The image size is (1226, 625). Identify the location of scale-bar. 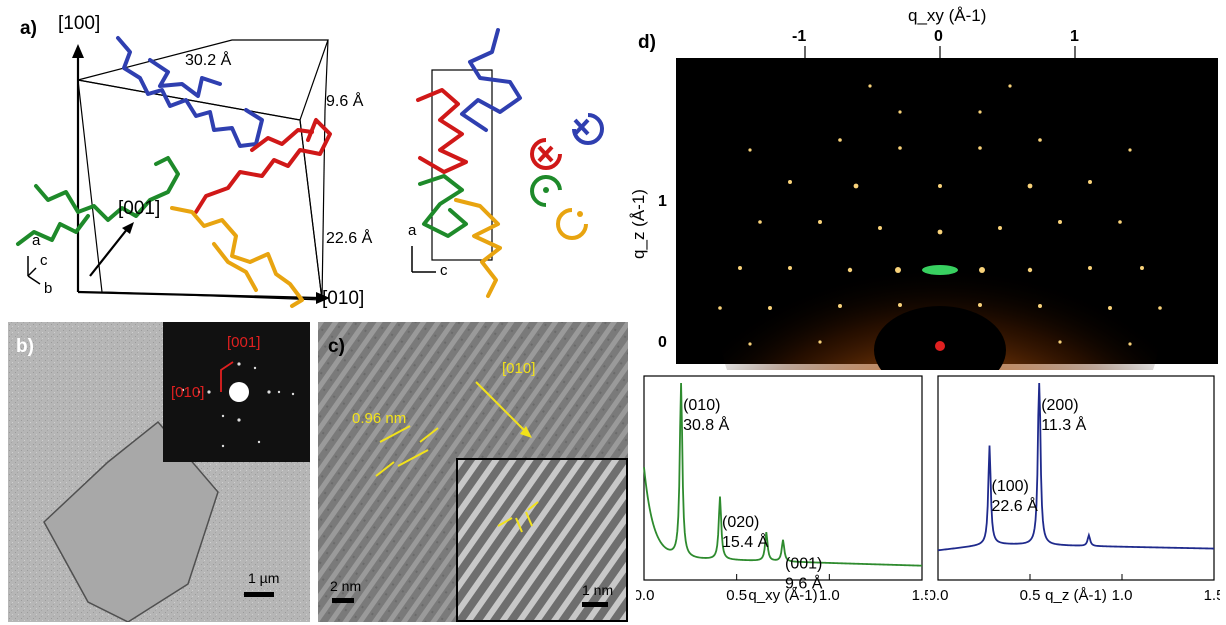
(259, 594).